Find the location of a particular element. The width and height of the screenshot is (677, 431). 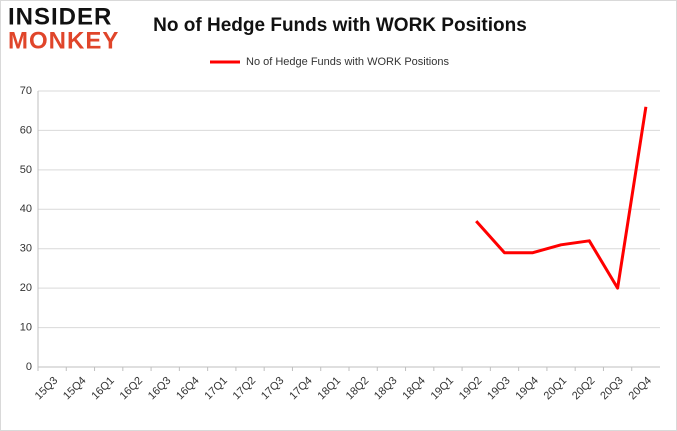

chart-title: No of Hedge Funds with WORK Positions is located at coordinates (340, 25).